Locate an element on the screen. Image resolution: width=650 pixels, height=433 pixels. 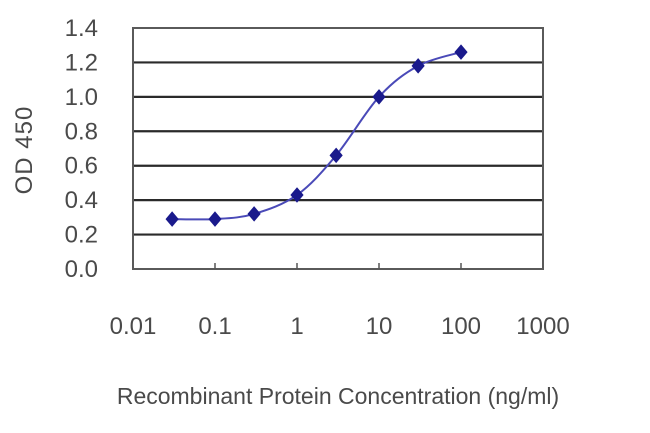
y-axis-ticks: 0.0 0.2 0.4 0.6 0.8 1.0 1.2 1.4 is located at coordinates (81, 149).